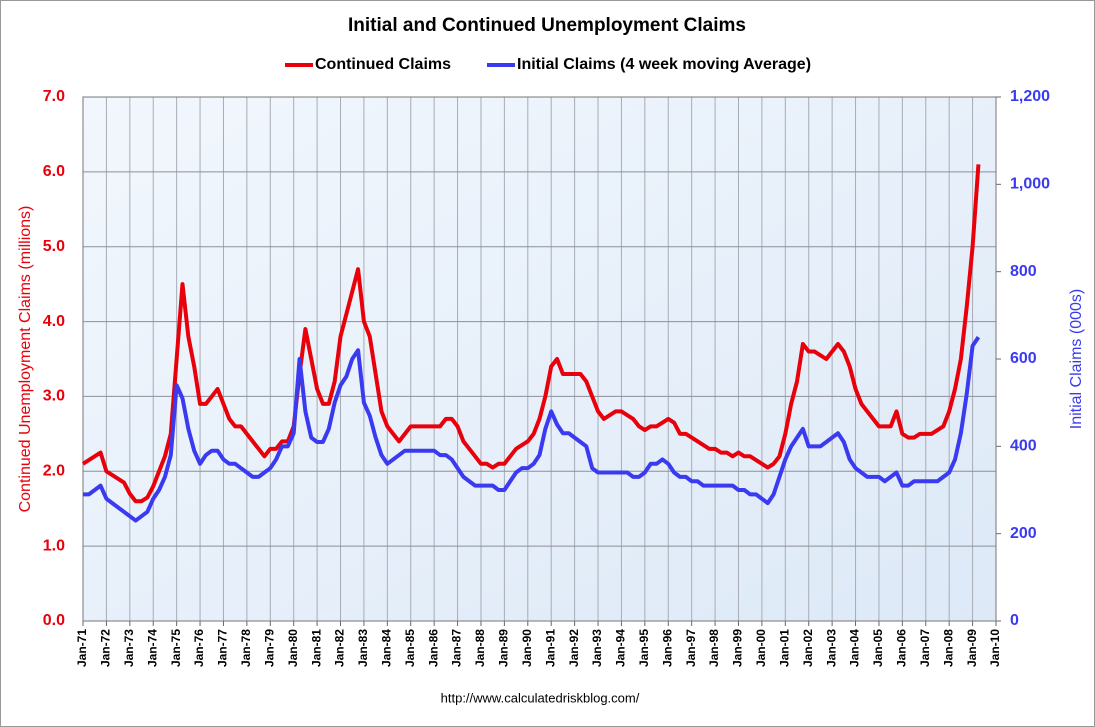 This screenshot has height=727, width=1095. Describe the element at coordinates (223, 648) in the screenshot. I see `x-tick-label: Jan-77` at that location.